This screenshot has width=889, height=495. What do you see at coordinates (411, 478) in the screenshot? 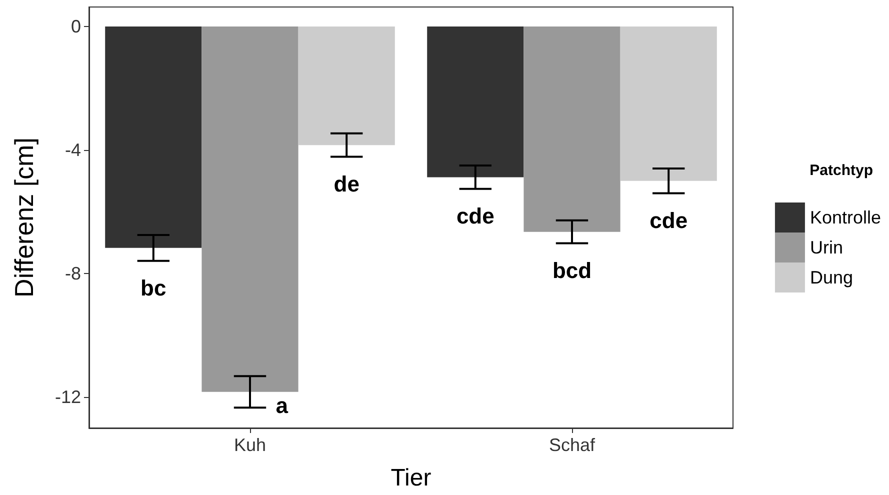
I see `x-axis-title: Tier` at bounding box center [411, 478].